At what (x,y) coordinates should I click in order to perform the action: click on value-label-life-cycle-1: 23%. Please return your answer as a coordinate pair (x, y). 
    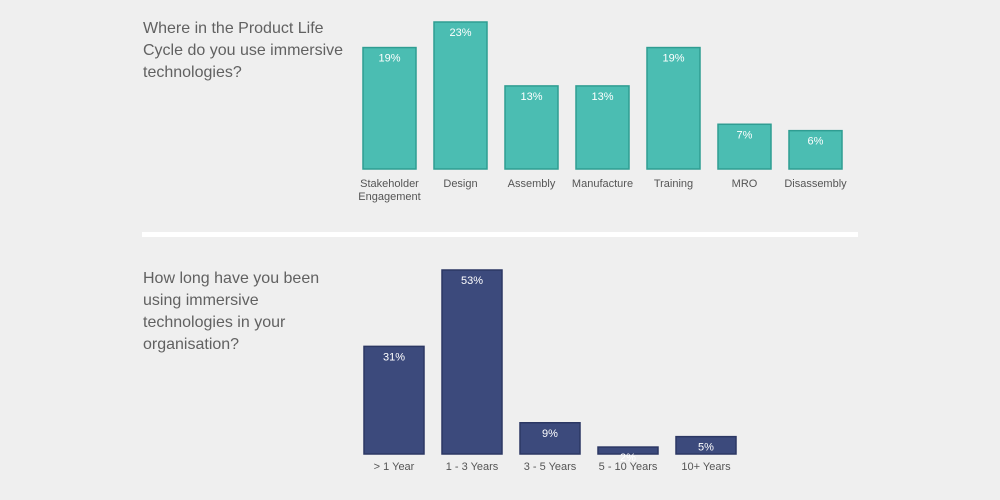
    Looking at the image, I should click on (460, 33).